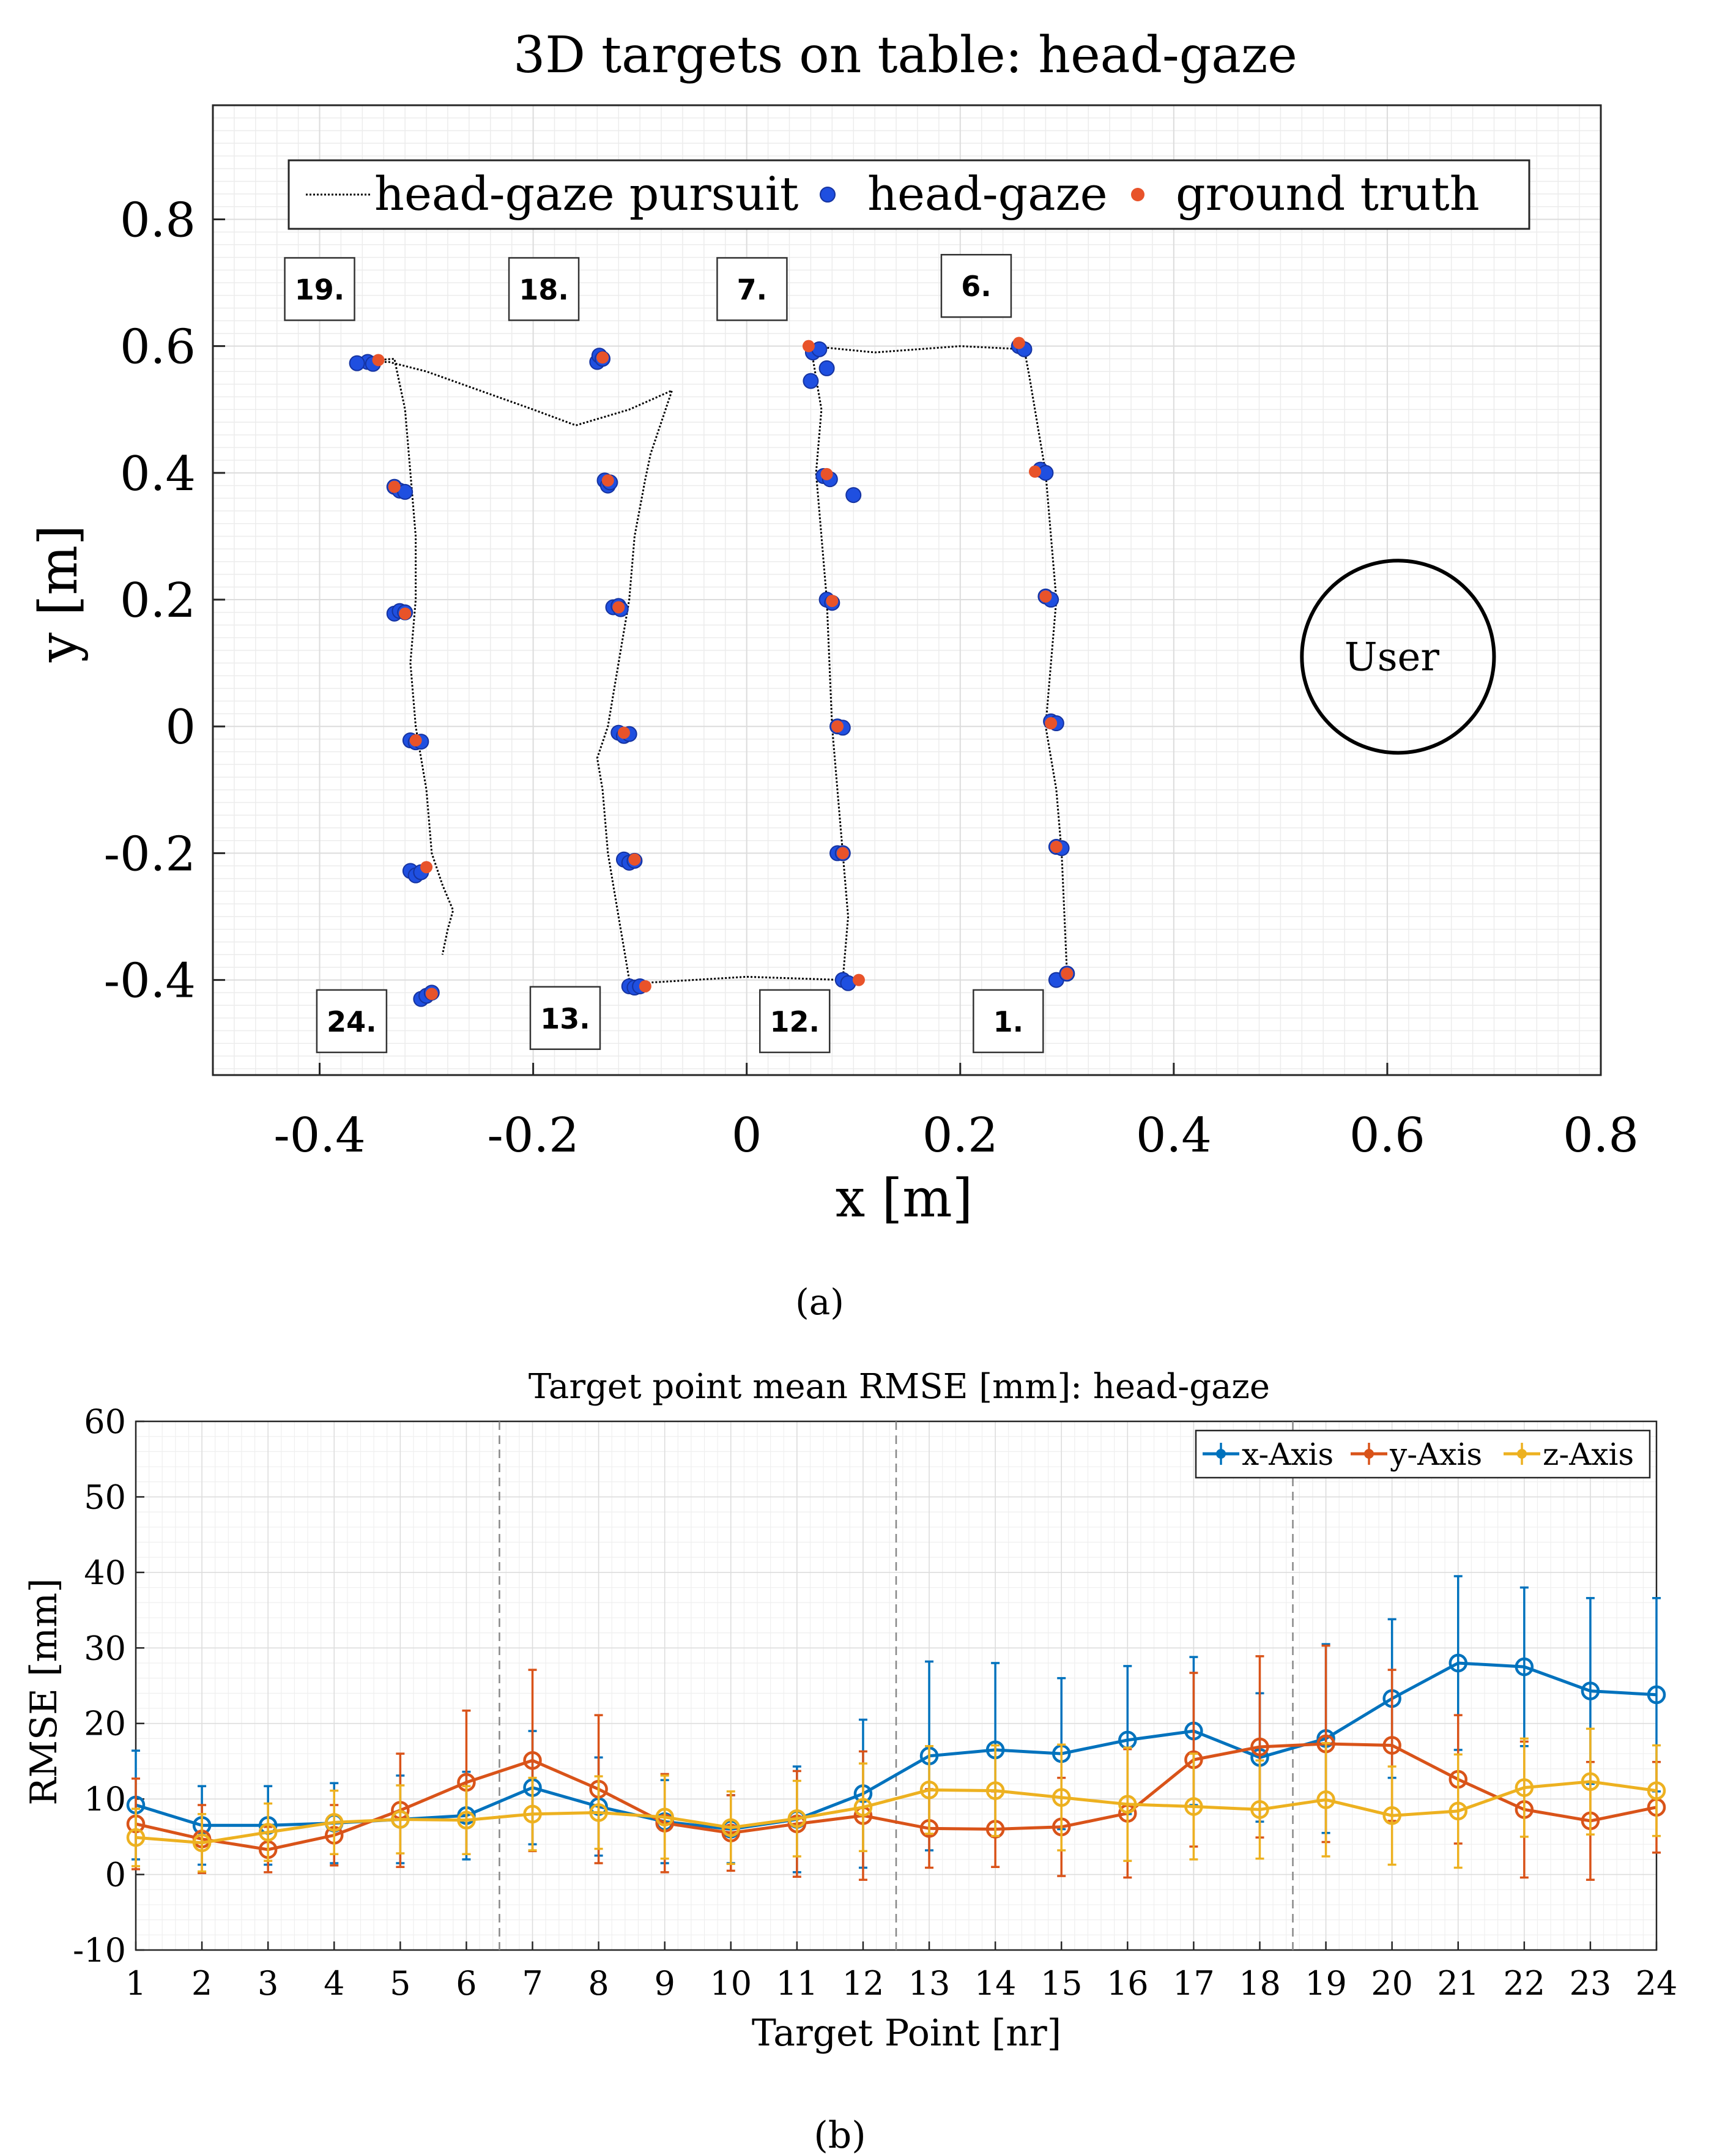 The width and height of the screenshot is (1736, 2155). Describe the element at coordinates (795, 1021) in the screenshot. I see `target-label: 12.` at that location.